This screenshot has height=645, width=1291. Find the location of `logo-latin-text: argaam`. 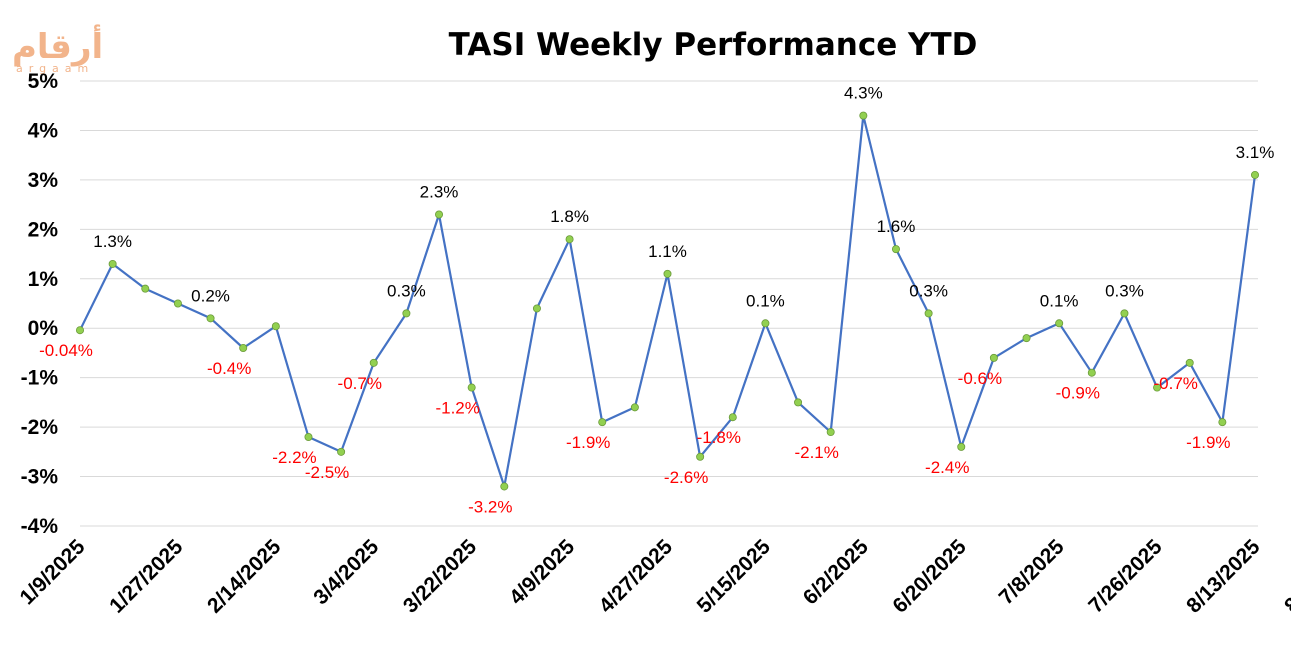

logo-latin-text: argaam is located at coordinates (55, 68).